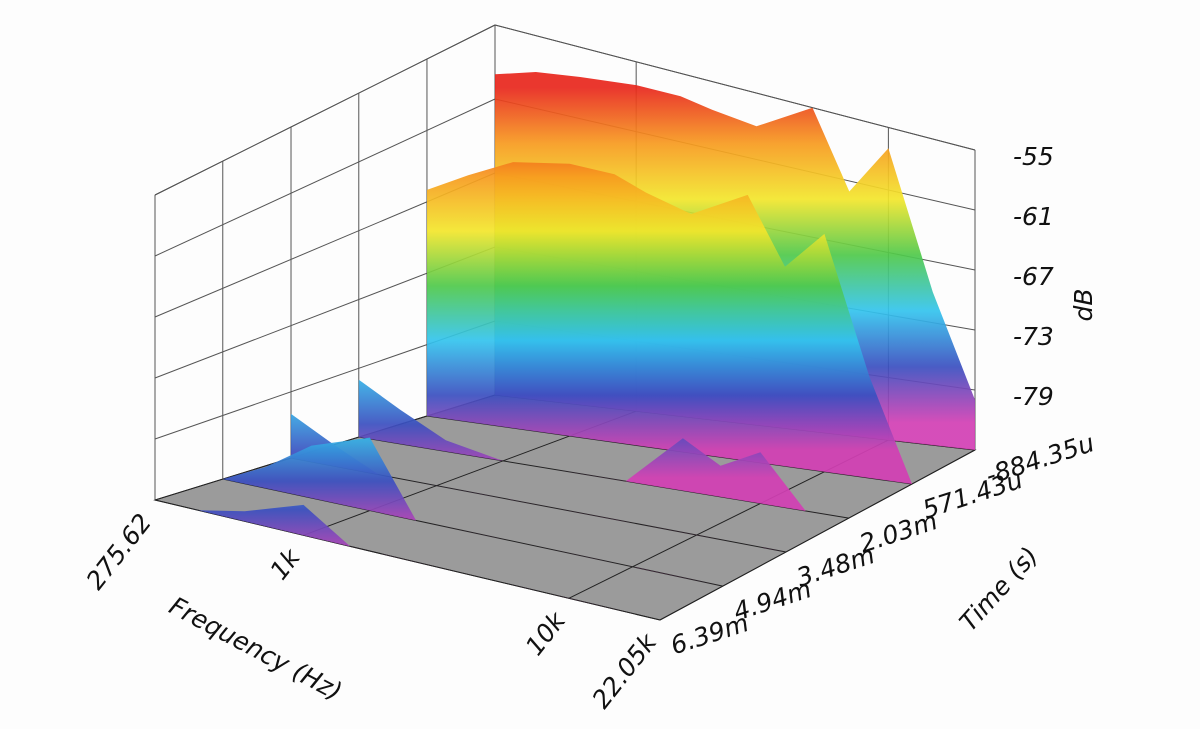  Describe the element at coordinates (709, 634) in the screenshot. I see `y-tick-label: 6.39m` at that location.